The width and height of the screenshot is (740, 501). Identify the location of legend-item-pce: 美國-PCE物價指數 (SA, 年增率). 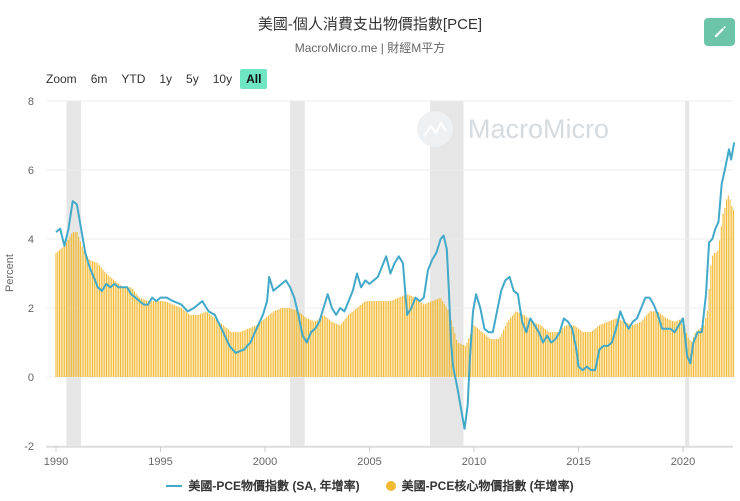
(263, 485).